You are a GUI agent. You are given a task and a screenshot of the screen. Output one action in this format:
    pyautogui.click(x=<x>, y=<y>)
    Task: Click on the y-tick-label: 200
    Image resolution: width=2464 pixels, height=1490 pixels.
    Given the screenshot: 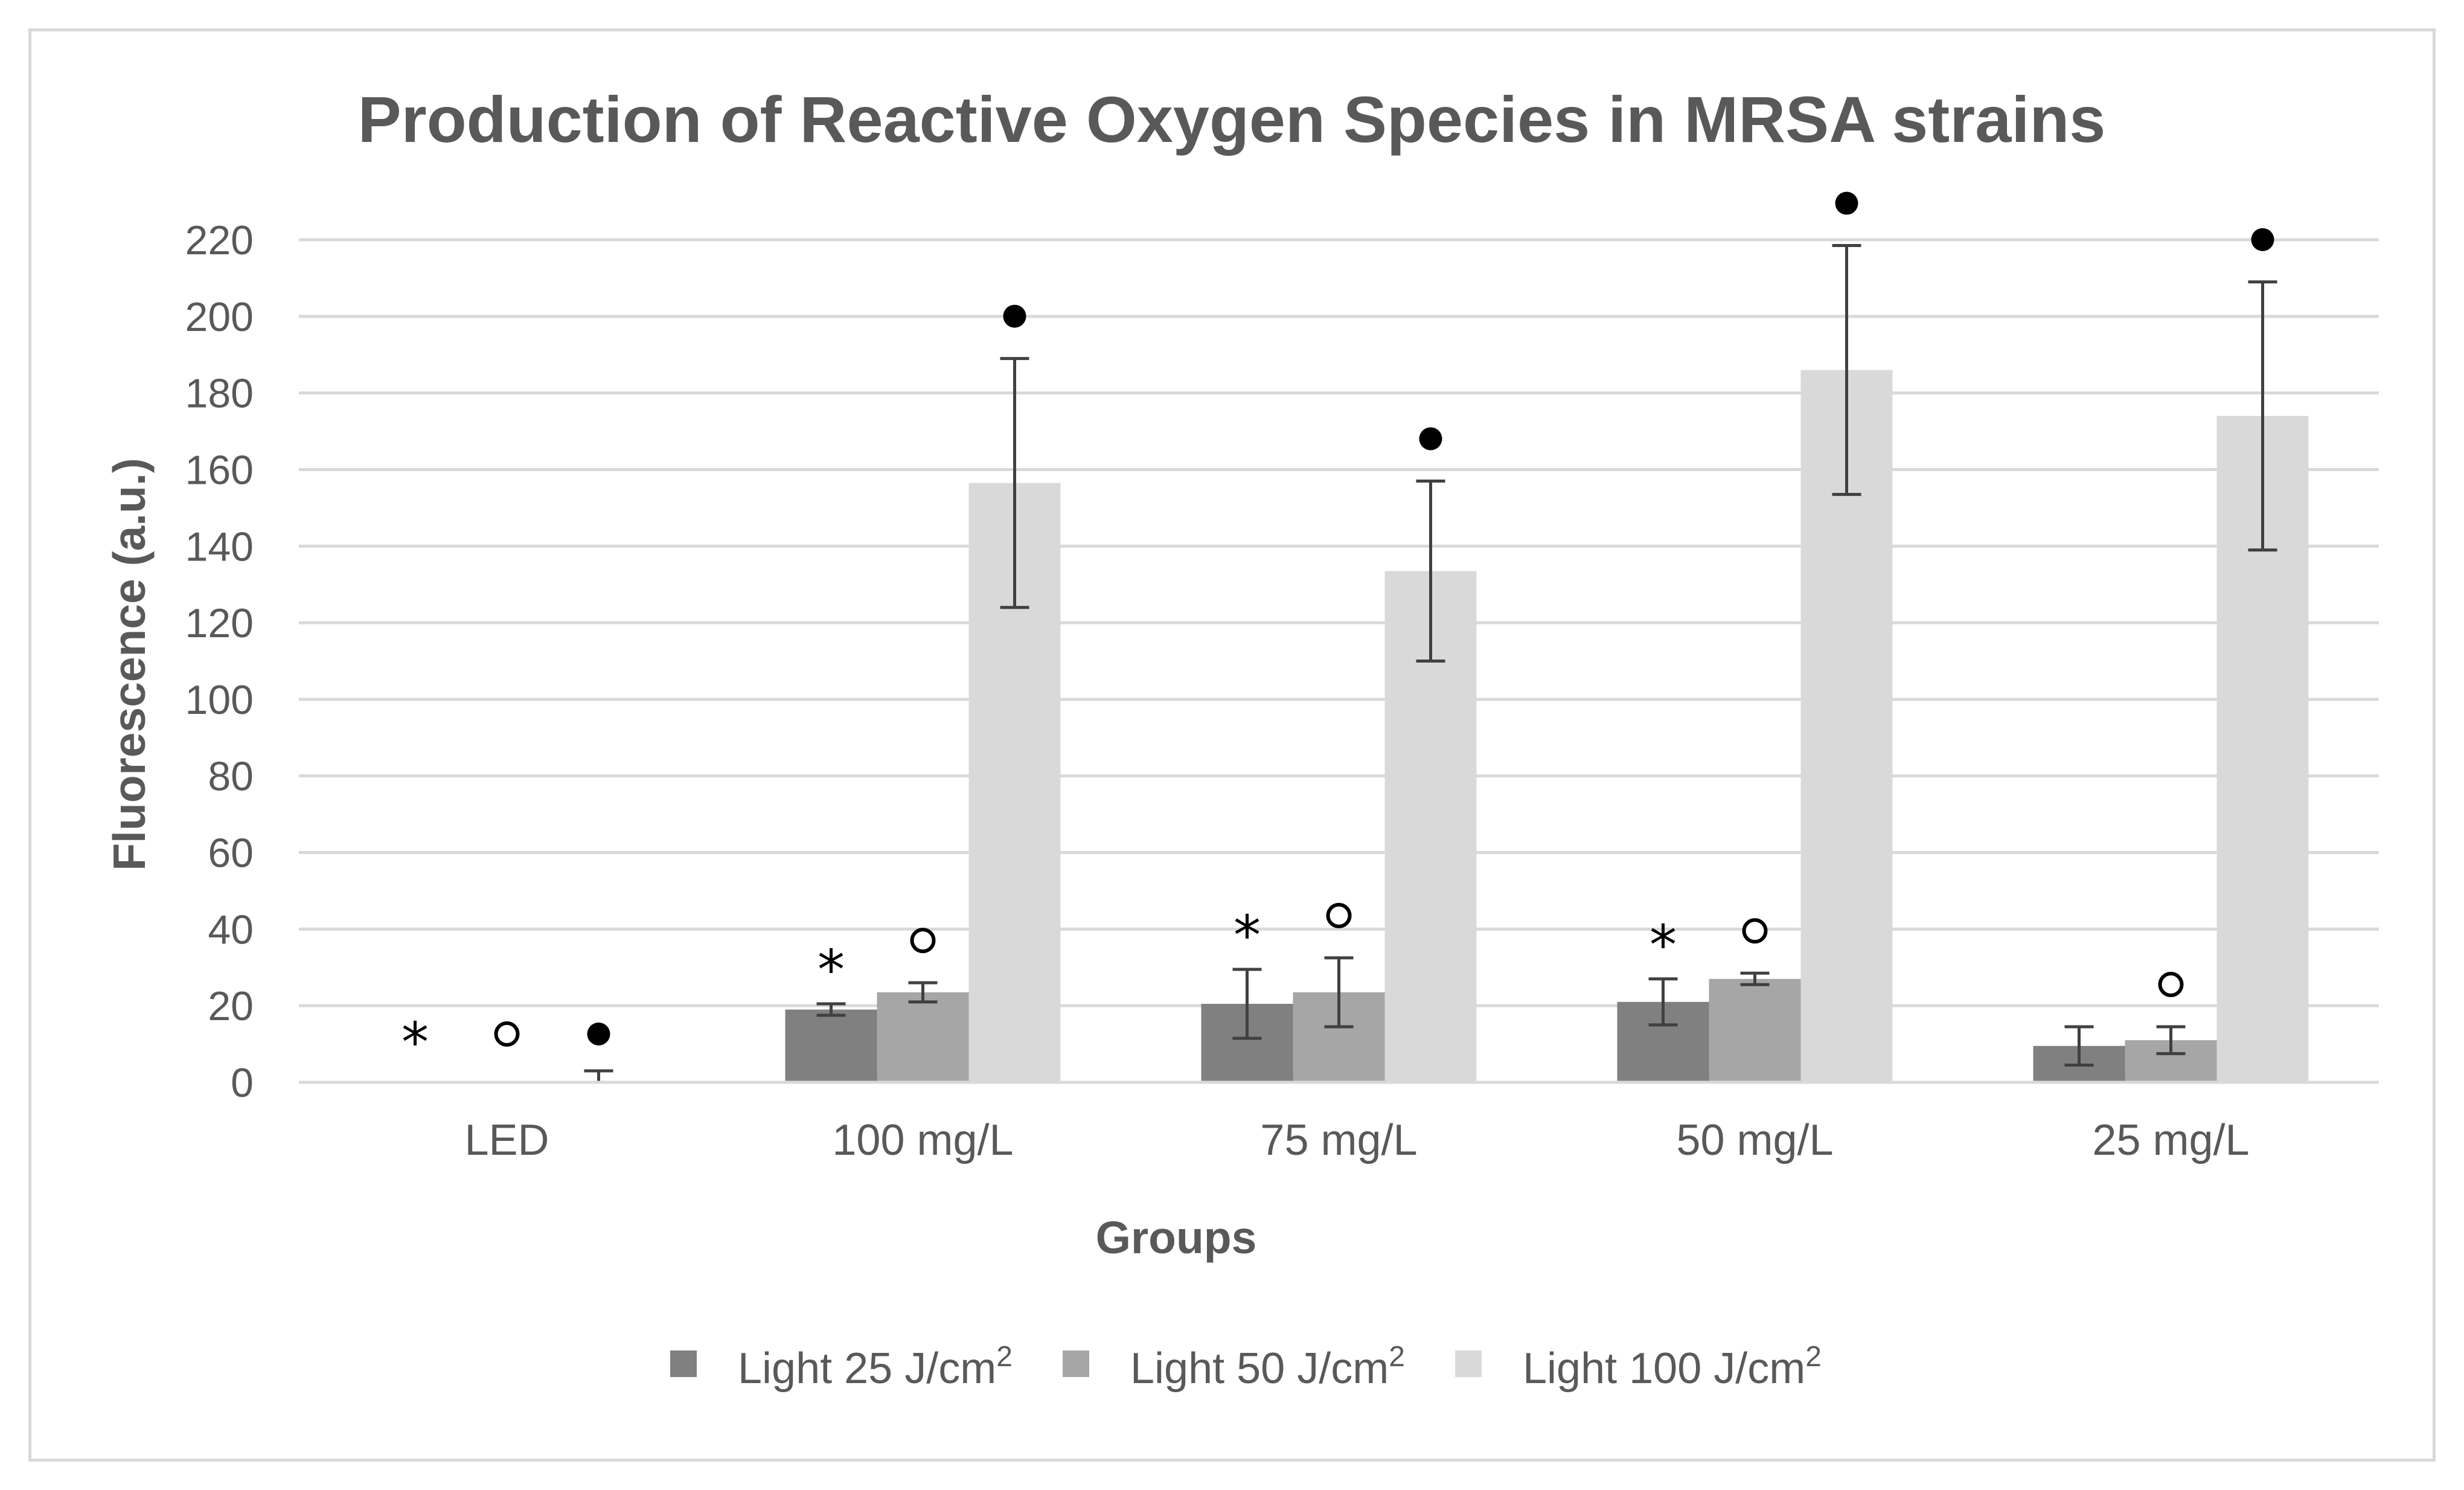 What is the action you would take?
    pyautogui.click(x=219, y=317)
    